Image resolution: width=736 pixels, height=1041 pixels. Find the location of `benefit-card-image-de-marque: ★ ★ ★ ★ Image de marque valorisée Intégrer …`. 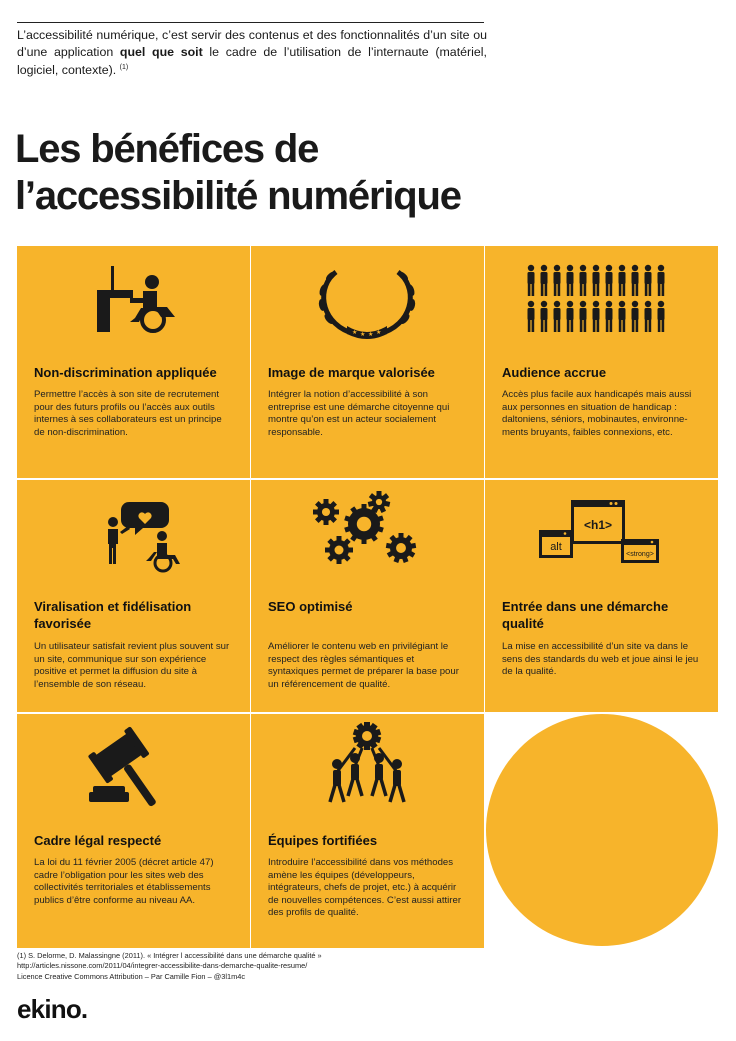

benefit-card-image-de-marque: ★ ★ ★ ★ Image de marque valorisée Intégrer … is located at coordinates (367, 362).